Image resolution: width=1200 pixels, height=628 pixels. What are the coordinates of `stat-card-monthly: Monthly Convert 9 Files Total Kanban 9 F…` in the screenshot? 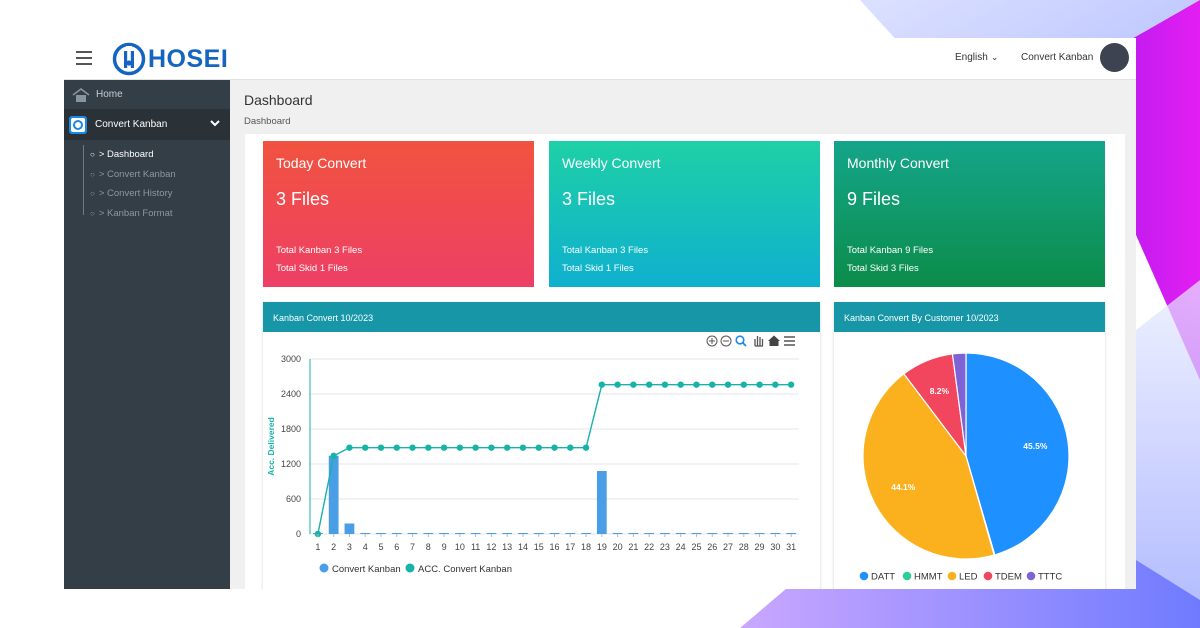 It's located at (969, 214).